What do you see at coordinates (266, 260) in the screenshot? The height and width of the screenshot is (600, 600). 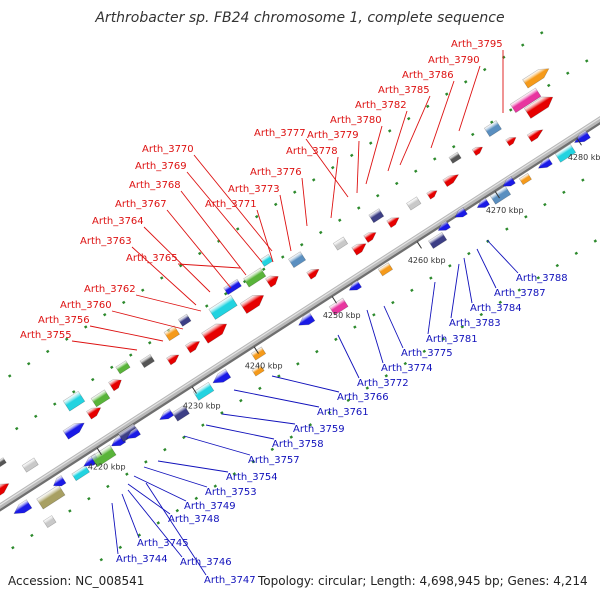 I see `top-gene-20-box` at bounding box center [266, 260].